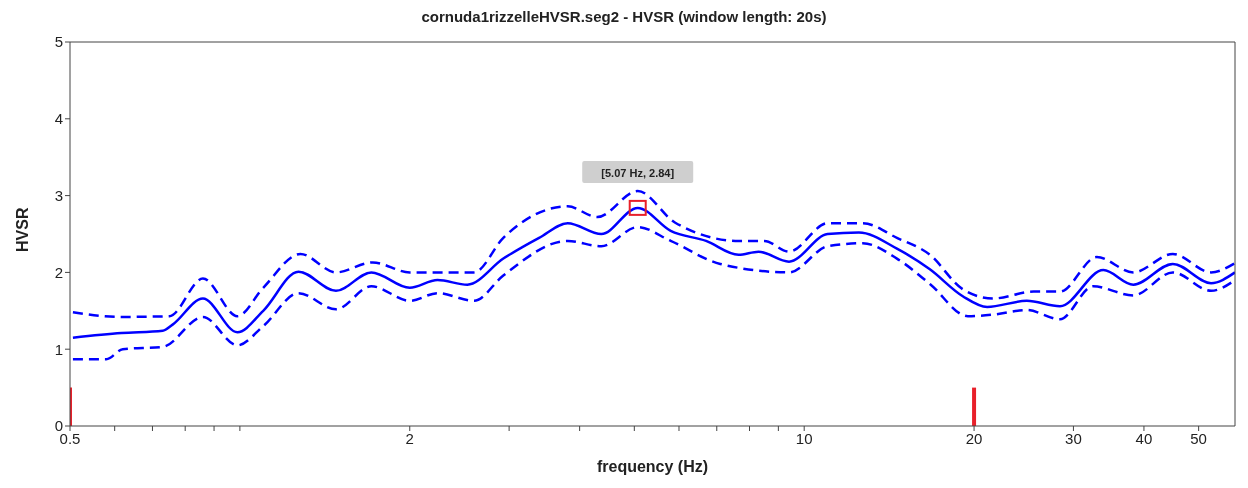 The width and height of the screenshot is (1248, 488). Describe the element at coordinates (1198, 438) in the screenshot. I see `x-tick-label: 50` at that location.